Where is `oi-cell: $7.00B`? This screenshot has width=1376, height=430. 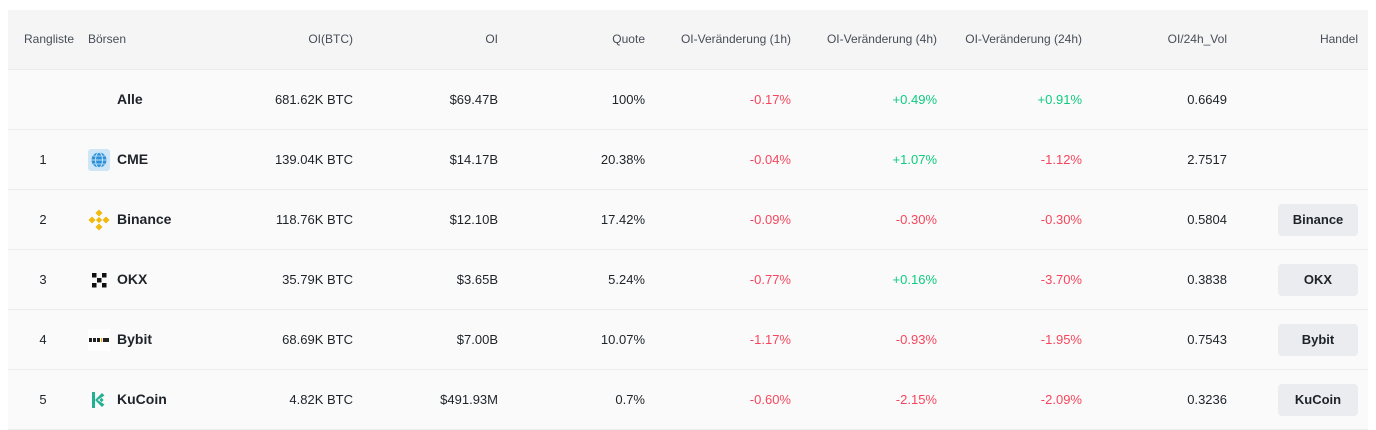 oi-cell: $7.00B is located at coordinates (477, 339).